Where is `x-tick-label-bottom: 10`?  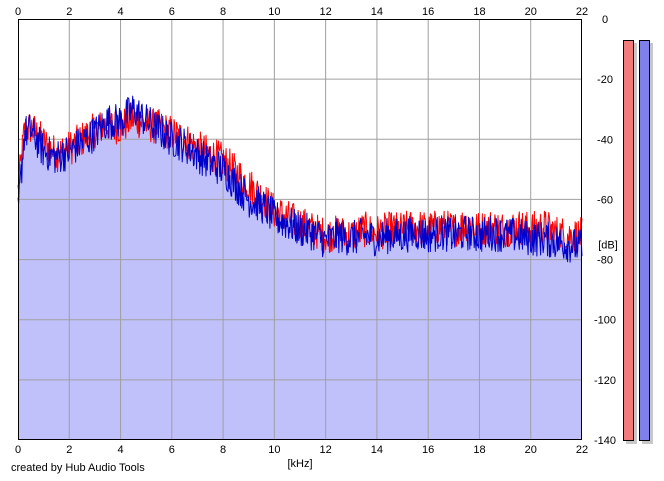
x-tick-label-bottom: 10 is located at coordinates (274, 450).